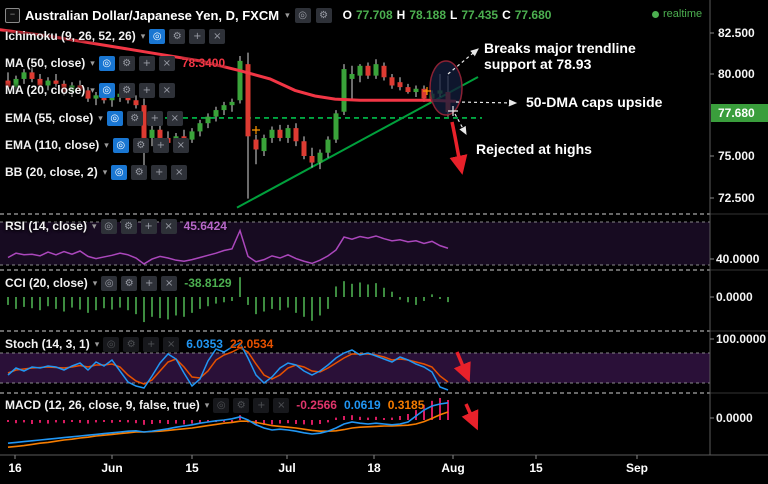 The height and width of the screenshot is (484, 768). Describe the element at coordinates (49, 118) in the screenshot. I see `indicator-label: EMA (55, close)` at that location.